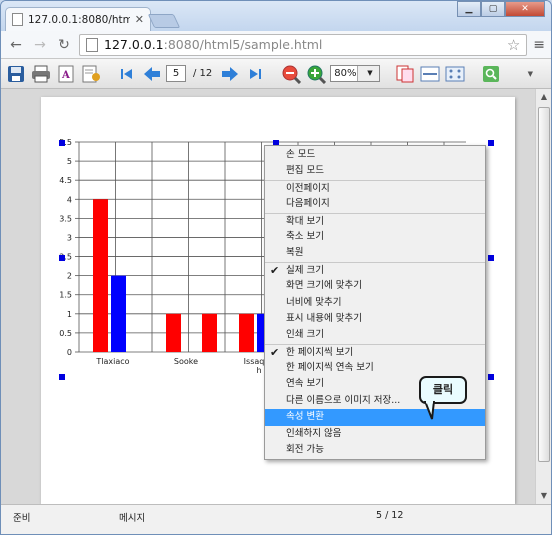 This screenshot has height=535, width=552. I want to click on menu-item: 표시 내용에 맞추기, so click(375, 319).